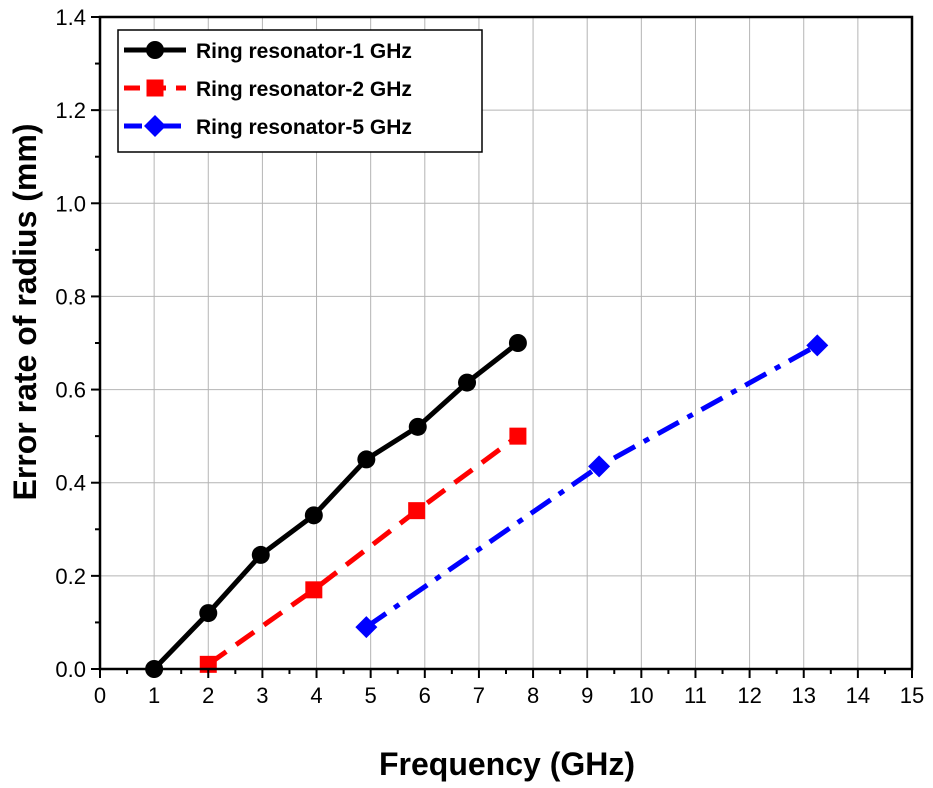  I want to click on y-tick-label: 0.6, so click(70, 390).